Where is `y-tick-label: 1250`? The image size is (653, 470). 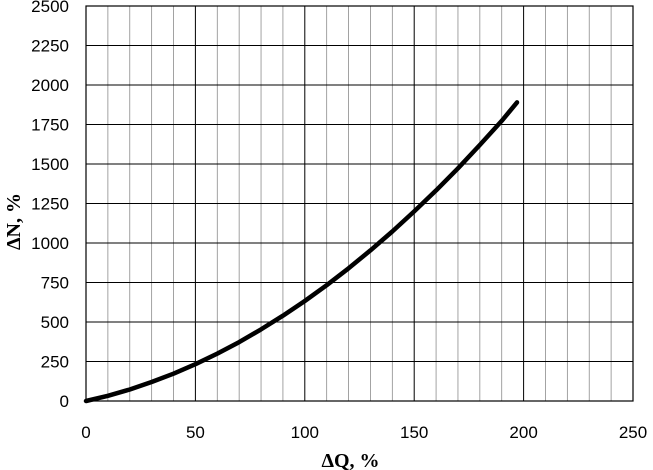 y-tick-label: 1250 is located at coordinates (50, 204).